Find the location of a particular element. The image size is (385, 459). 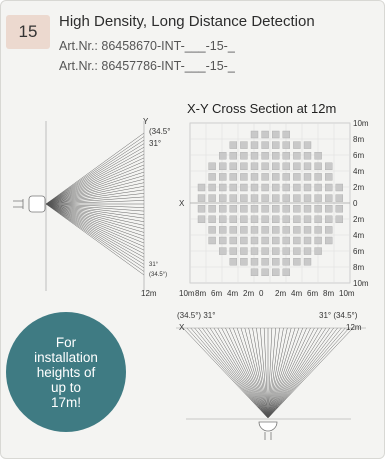

cone-diagram is located at coordinates (271, 383).